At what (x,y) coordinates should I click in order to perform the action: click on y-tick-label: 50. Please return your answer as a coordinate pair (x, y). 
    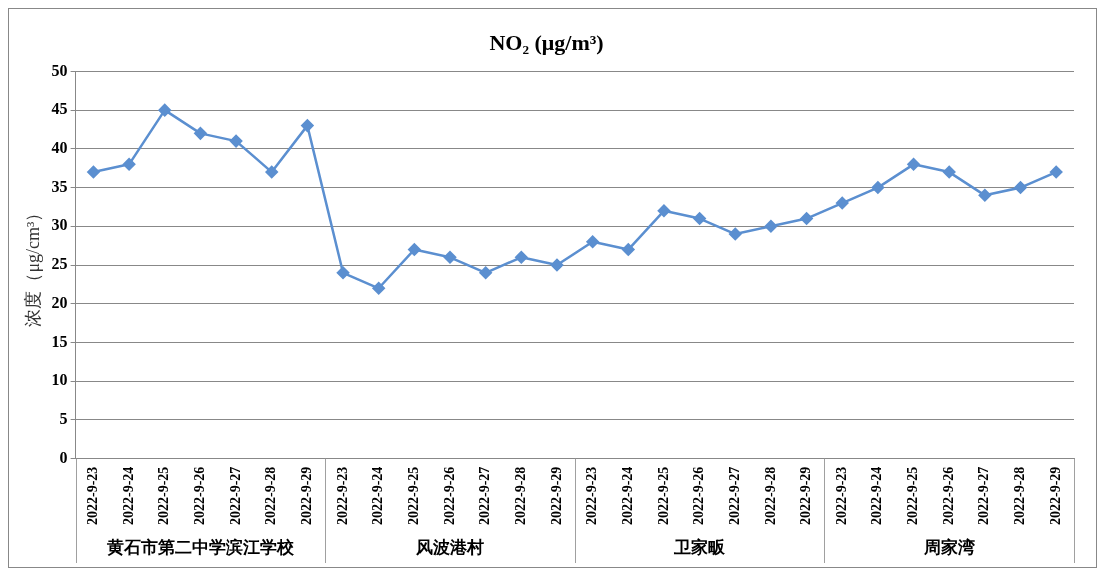
    Looking at the image, I should click on (59, 70).